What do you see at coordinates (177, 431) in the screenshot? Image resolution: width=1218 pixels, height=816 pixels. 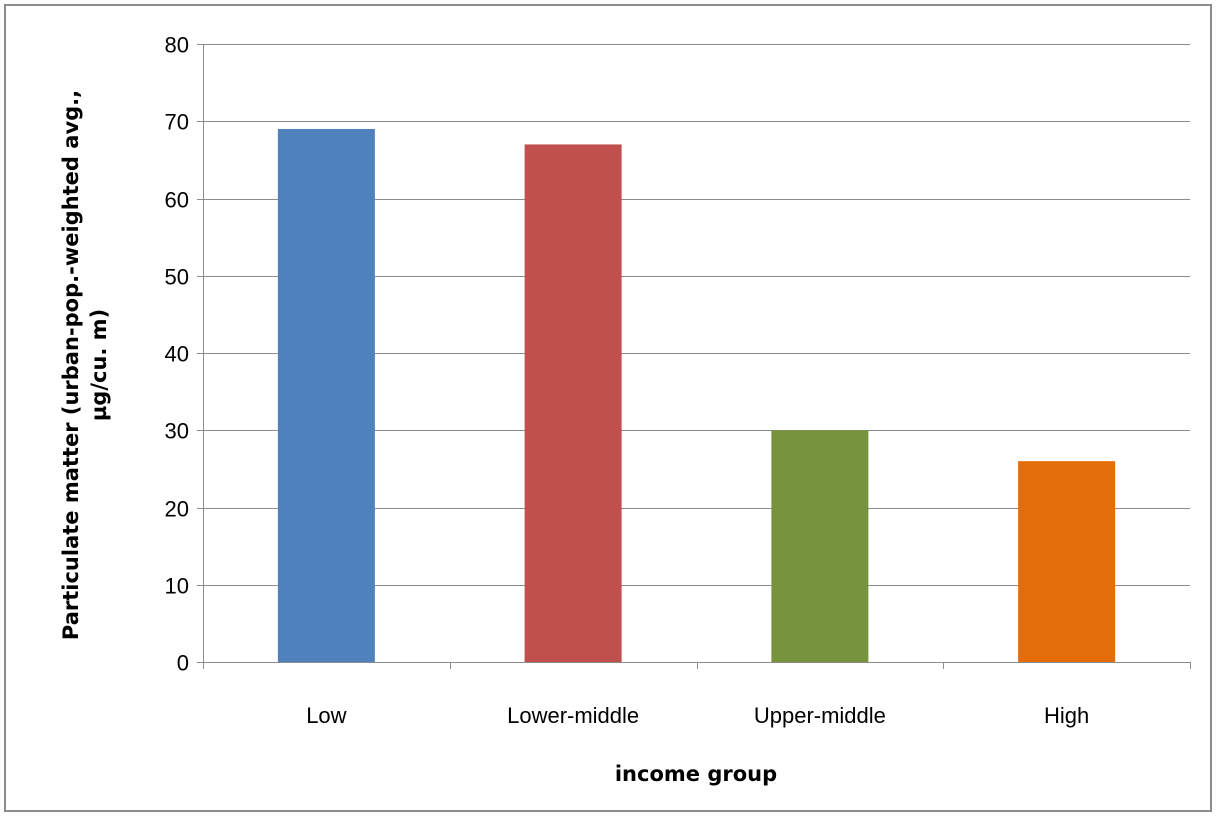 I see `y-tick-label: 30` at bounding box center [177, 431].